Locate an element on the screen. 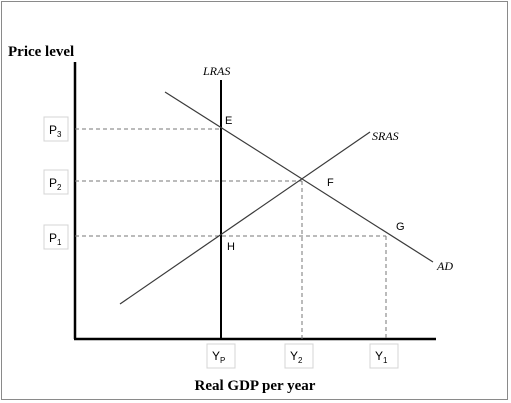 The image size is (511, 403). p1-label-box is located at coordinates (56, 237).